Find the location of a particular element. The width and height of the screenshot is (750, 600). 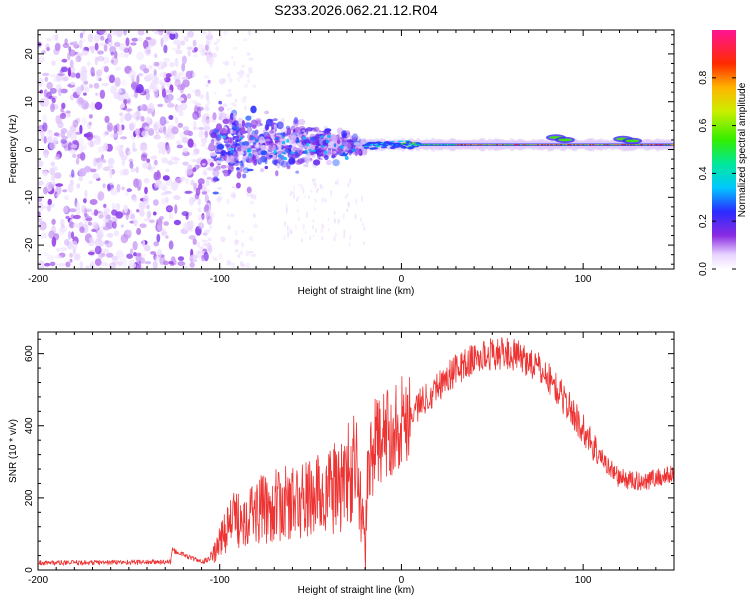

spectrogram-xtick-label: 0 is located at coordinates (402, 279).